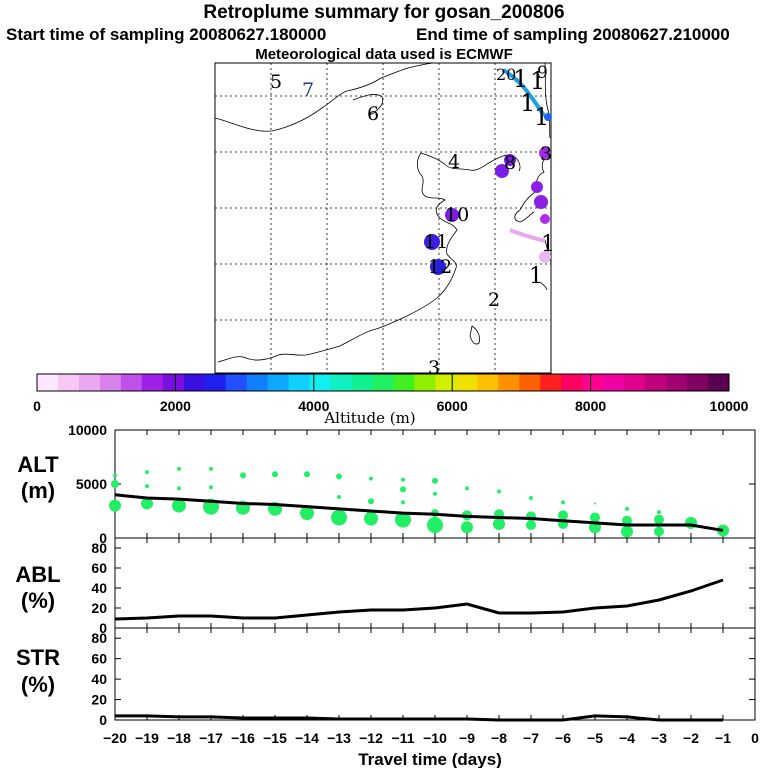 The height and width of the screenshot is (768, 768). I want to click on y-tick-label: 60, so click(99, 659).